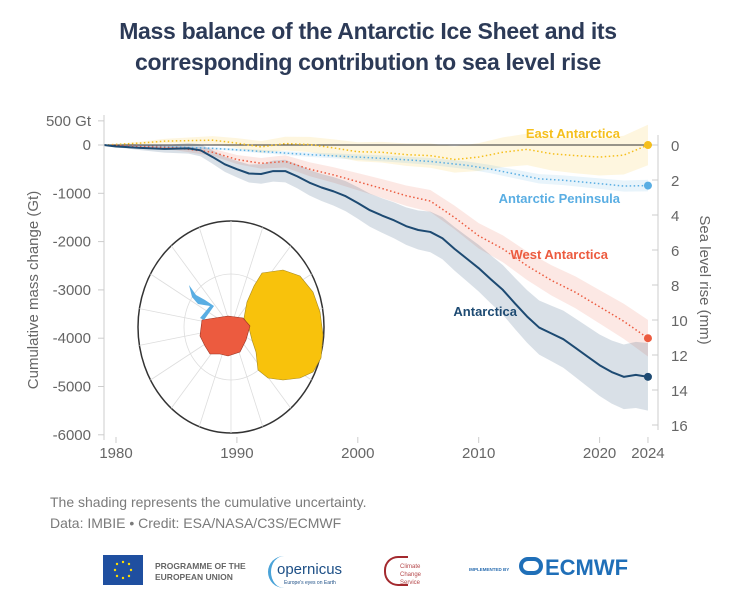 Image resolution: width=736 pixels, height=604 pixels. Describe the element at coordinates (675, 181) in the screenshot. I see `y-right-tick-label: 2` at that location.